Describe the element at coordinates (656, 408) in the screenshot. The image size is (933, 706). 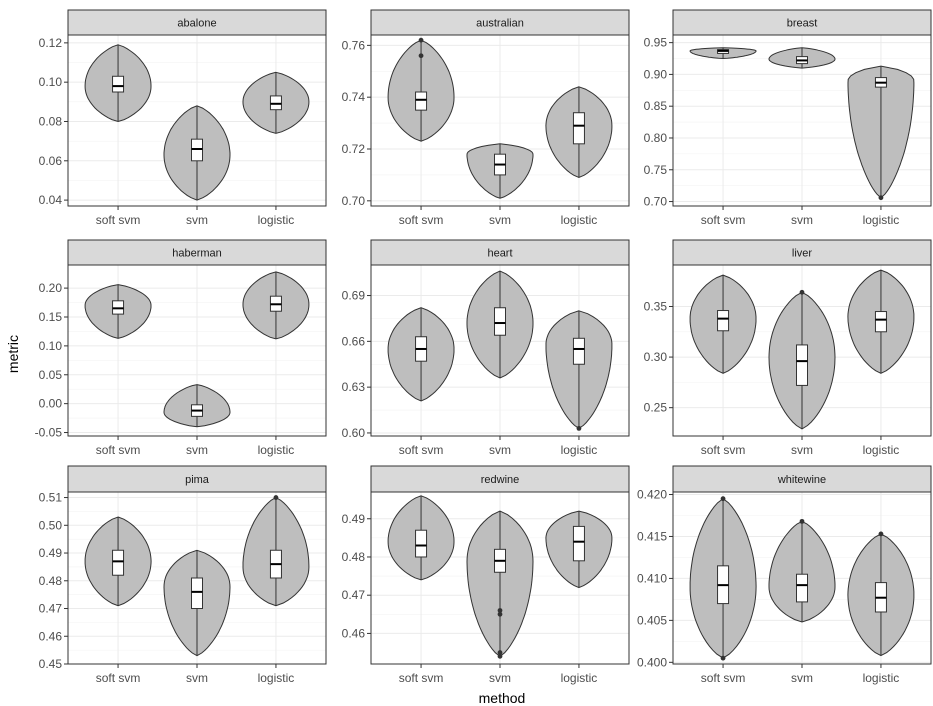
I see `y-tick-label: 0.25` at that location.